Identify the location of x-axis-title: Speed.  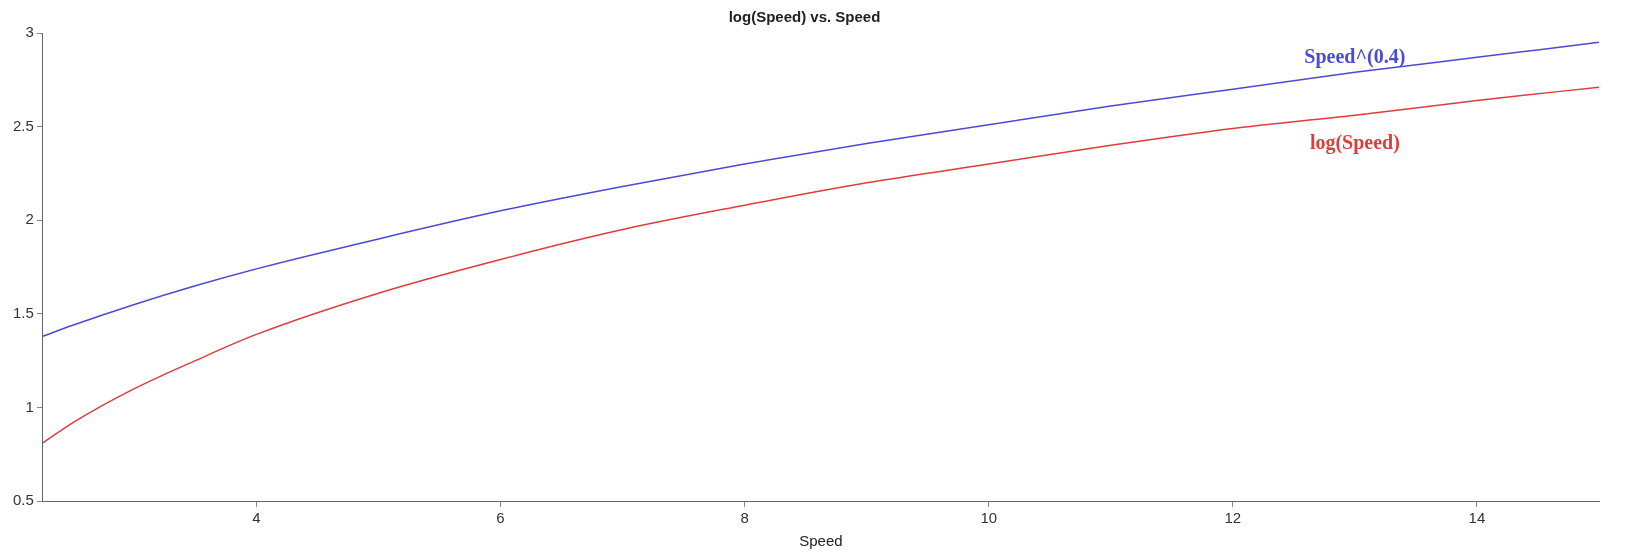
(821, 541).